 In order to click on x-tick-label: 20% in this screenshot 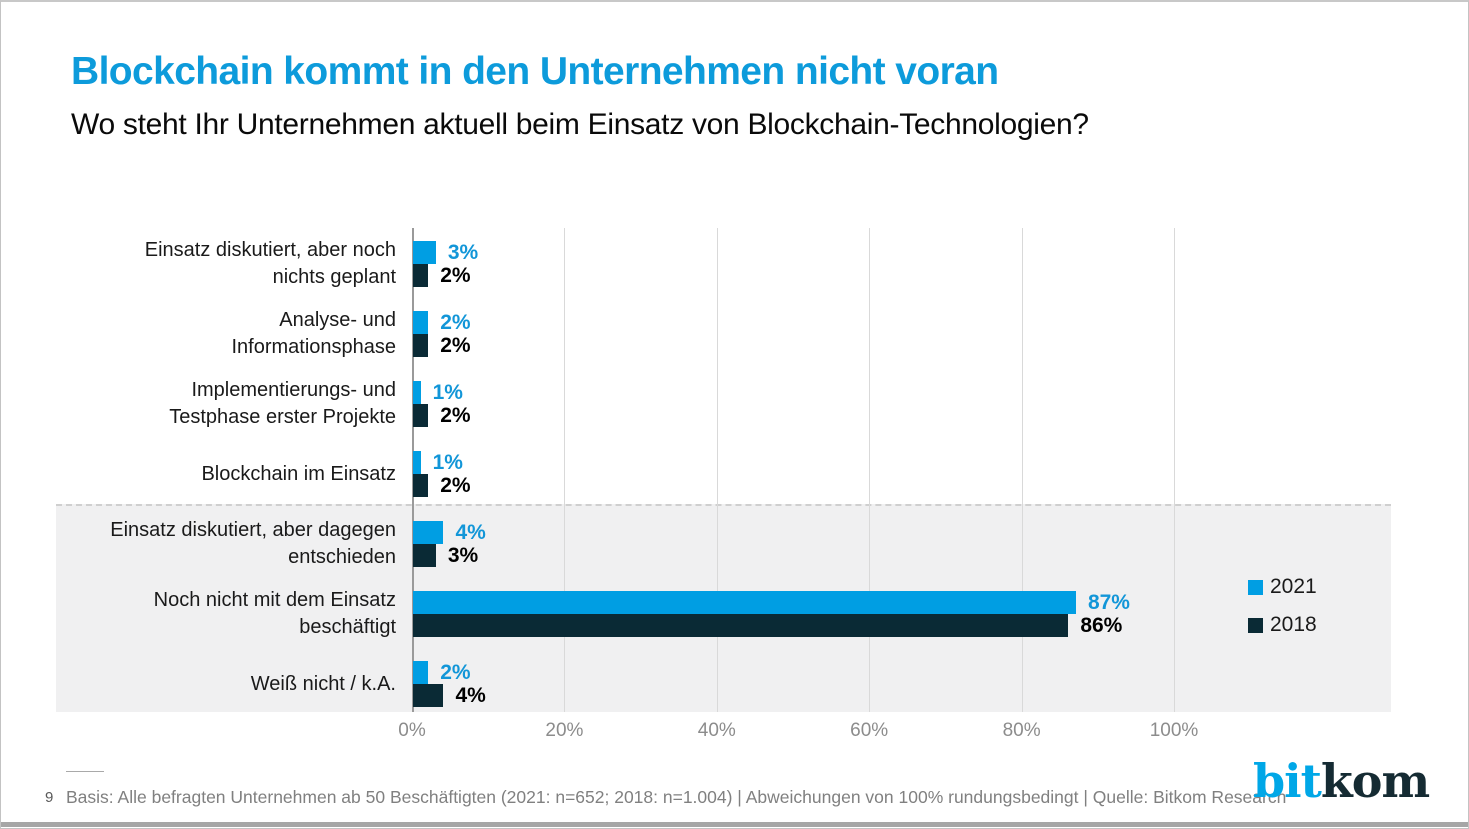, I will do `click(564, 730)`.